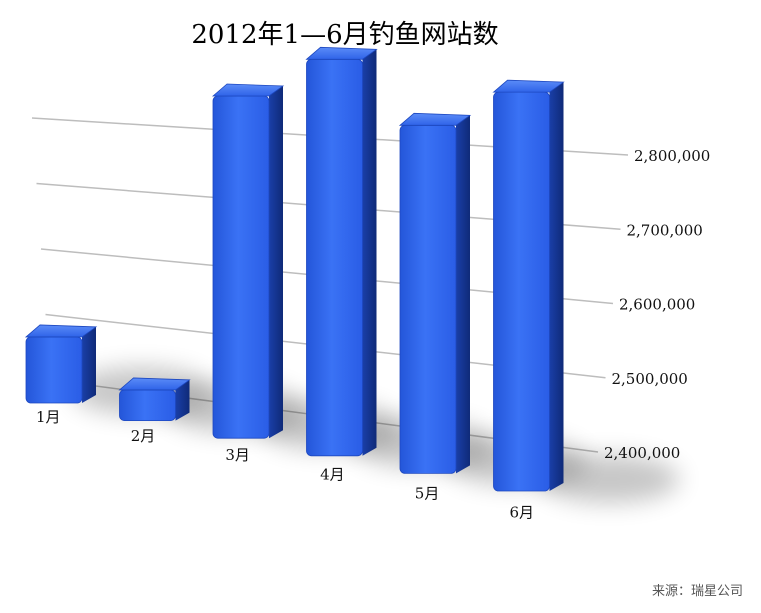  Describe the element at coordinates (665, 230) in the screenshot. I see `y-tick-label: 2,700,000` at that location.